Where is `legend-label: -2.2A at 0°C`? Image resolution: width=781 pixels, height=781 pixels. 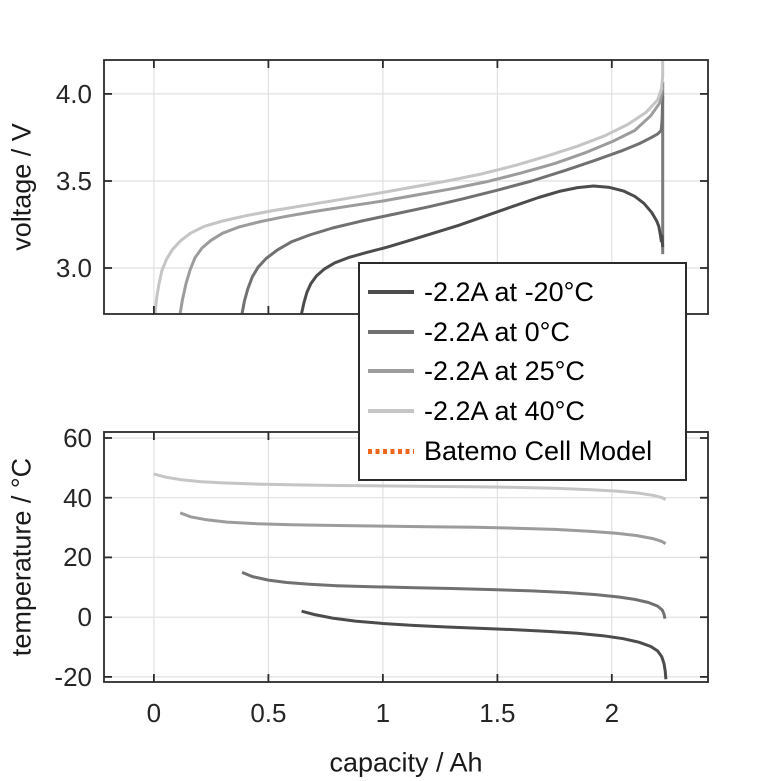 legend-label: -2.2A at 0°C is located at coordinates (497, 331).